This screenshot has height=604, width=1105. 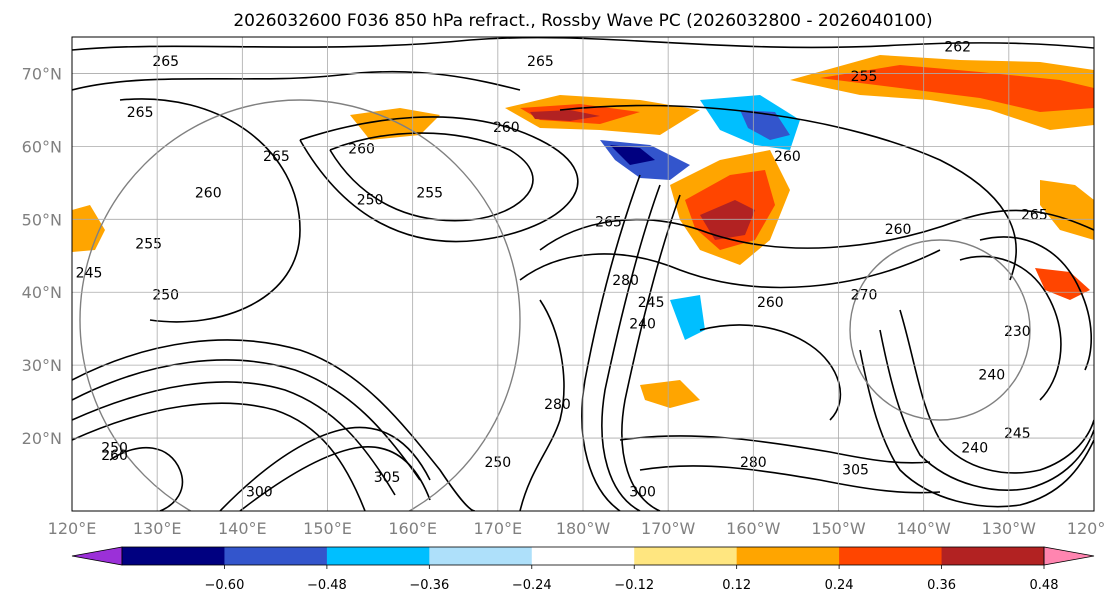 What do you see at coordinates (259, 492) in the screenshot?
I see `contour-label: 300` at bounding box center [259, 492].